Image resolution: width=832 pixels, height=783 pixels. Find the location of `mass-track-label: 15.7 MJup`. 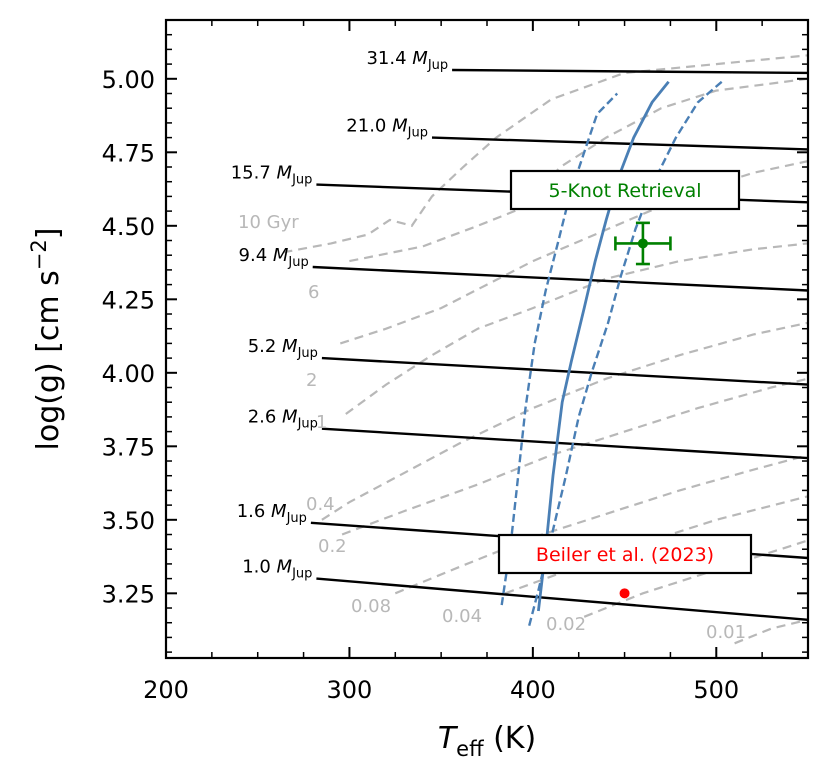

mass-track-label: 15.7 MJup is located at coordinates (272, 175).